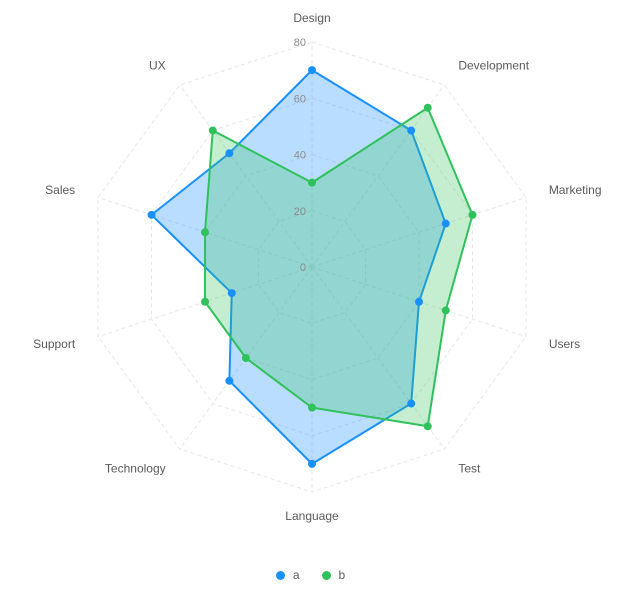  What do you see at coordinates (312, 182) in the screenshot?
I see `data-point-b-design` at bounding box center [312, 182].